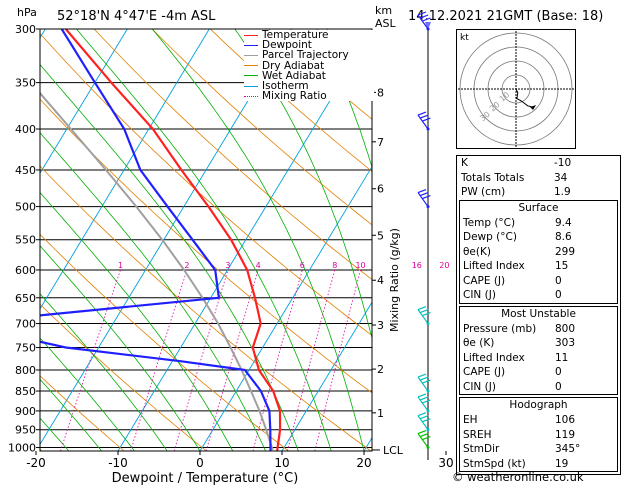  Describe the element at coordinates (380, 369) in the screenshot. I see `km-tick-label: 2` at that location.